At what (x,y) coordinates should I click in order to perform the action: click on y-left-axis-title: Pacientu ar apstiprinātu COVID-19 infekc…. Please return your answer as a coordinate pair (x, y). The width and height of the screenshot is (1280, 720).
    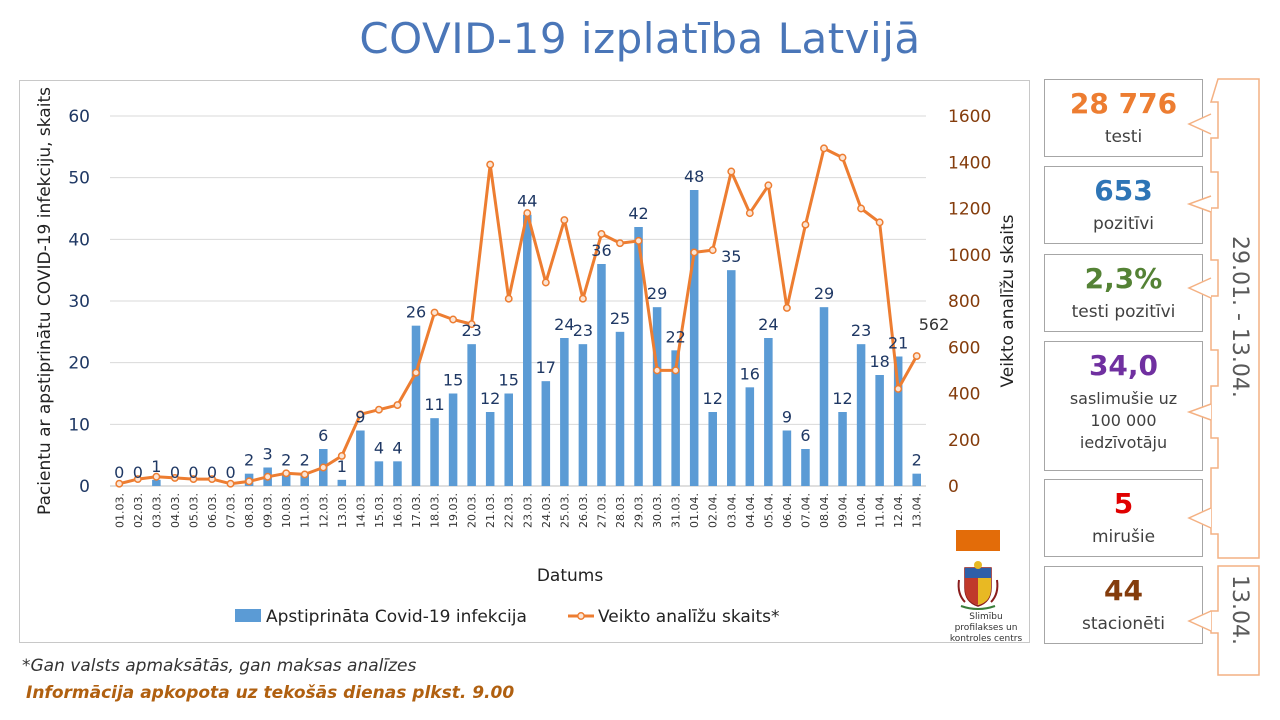
    Looking at the image, I should click on (45, 301).